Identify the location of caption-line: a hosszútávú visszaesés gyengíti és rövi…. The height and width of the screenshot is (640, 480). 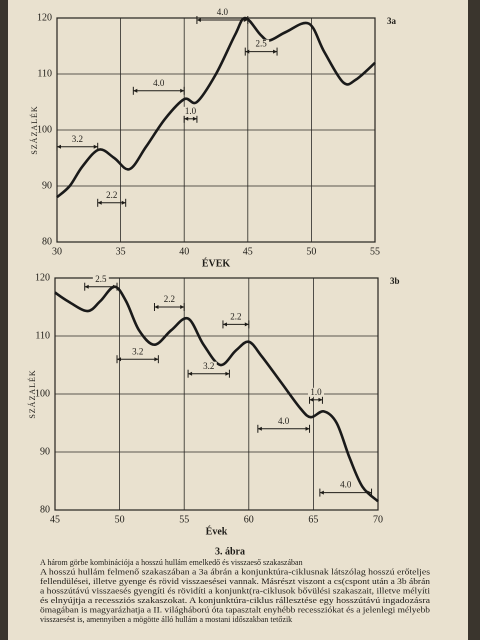
(235, 590).